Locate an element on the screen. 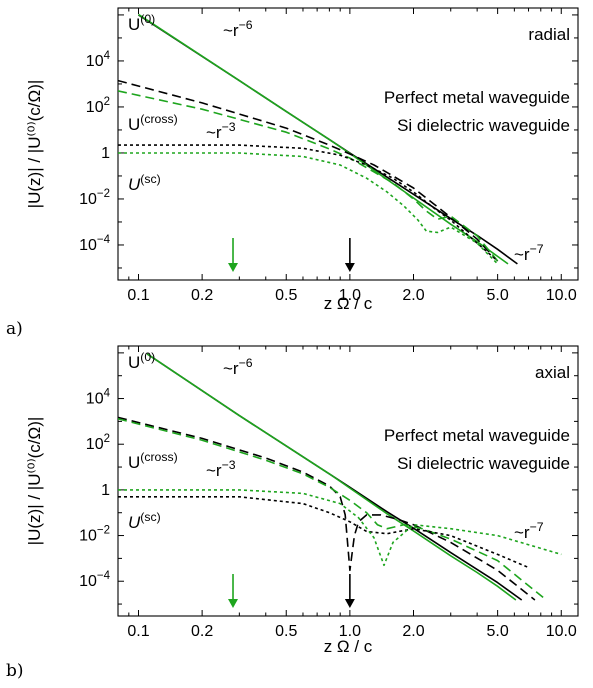 This screenshot has width=593, height=688. geometry-label: axial is located at coordinates (552, 372).